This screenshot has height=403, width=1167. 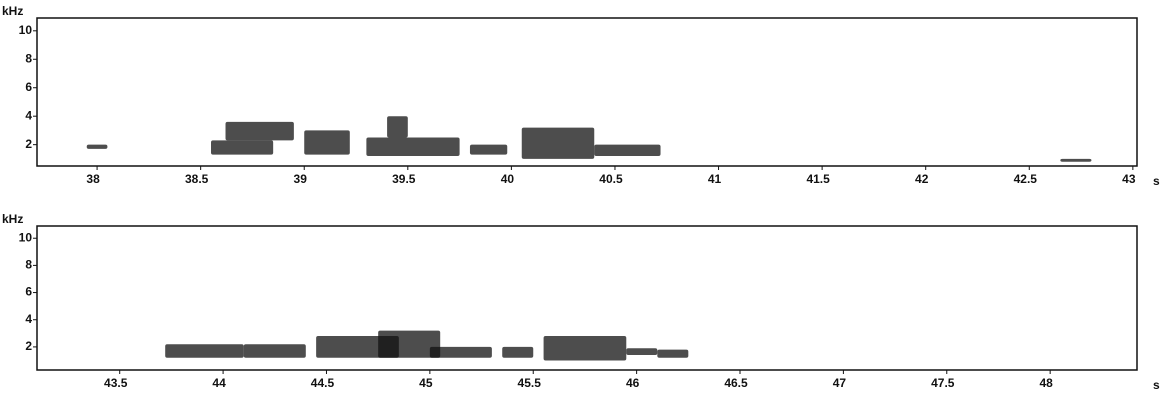 I want to click on x-tick-label: 38, so click(x=93, y=179).